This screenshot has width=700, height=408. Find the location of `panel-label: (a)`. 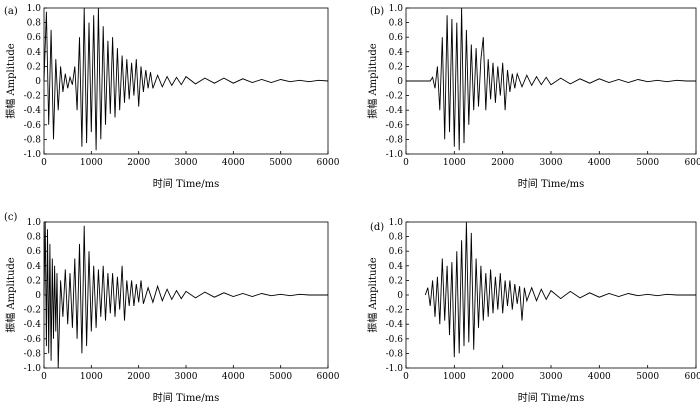

panel-label: (a) is located at coordinates (11, 11).